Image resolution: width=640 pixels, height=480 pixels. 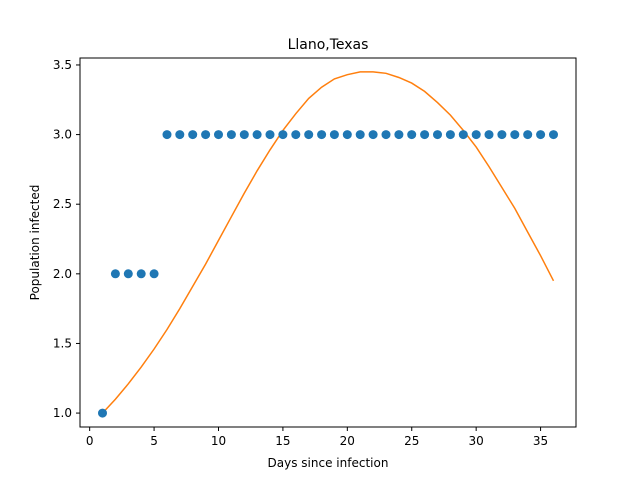 I want to click on x-tick-label: 20, so click(x=347, y=441).